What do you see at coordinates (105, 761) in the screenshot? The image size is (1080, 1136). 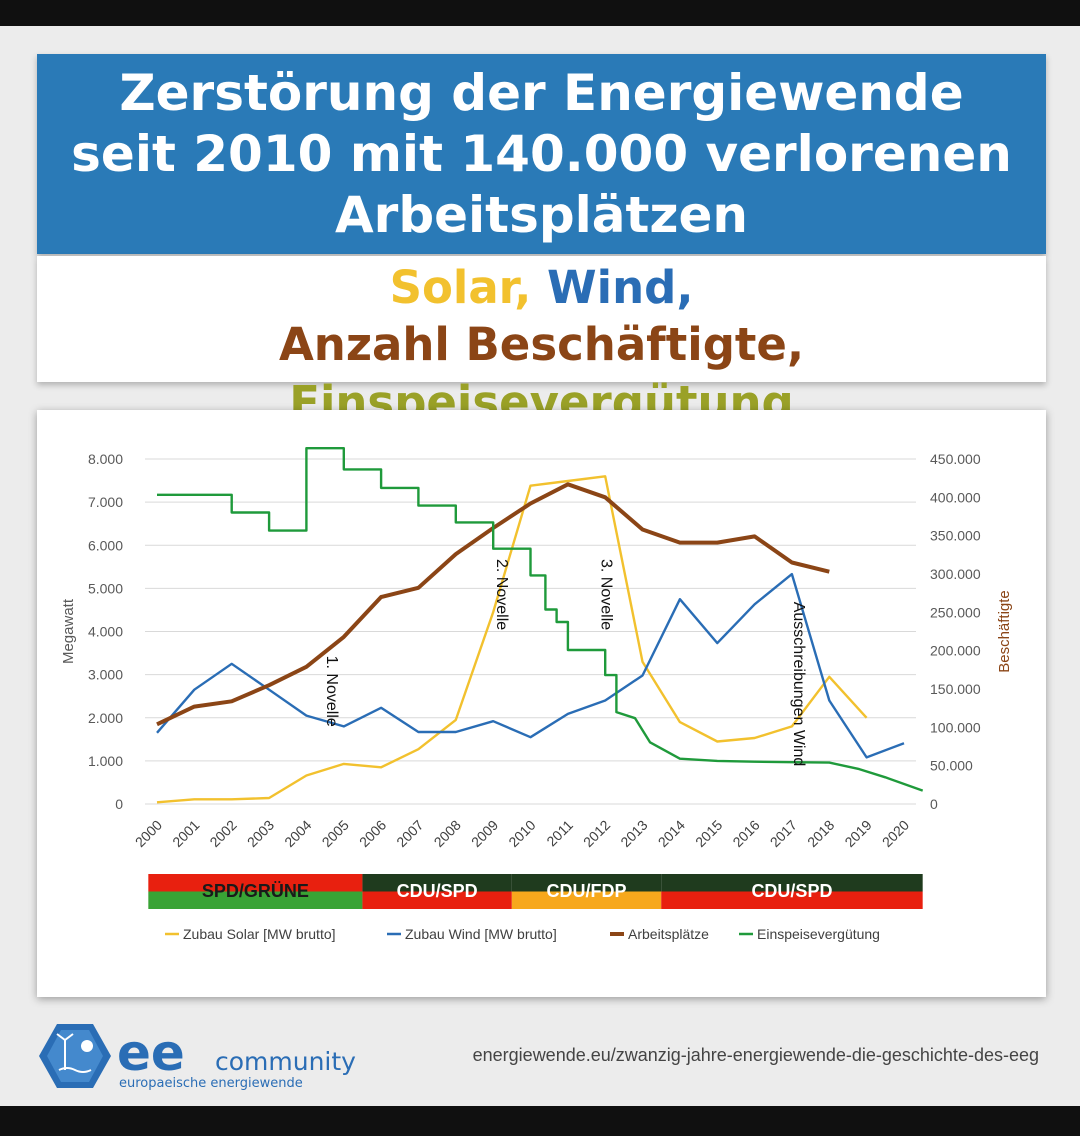 I see `left-tick-label: 1.000` at bounding box center [105, 761].